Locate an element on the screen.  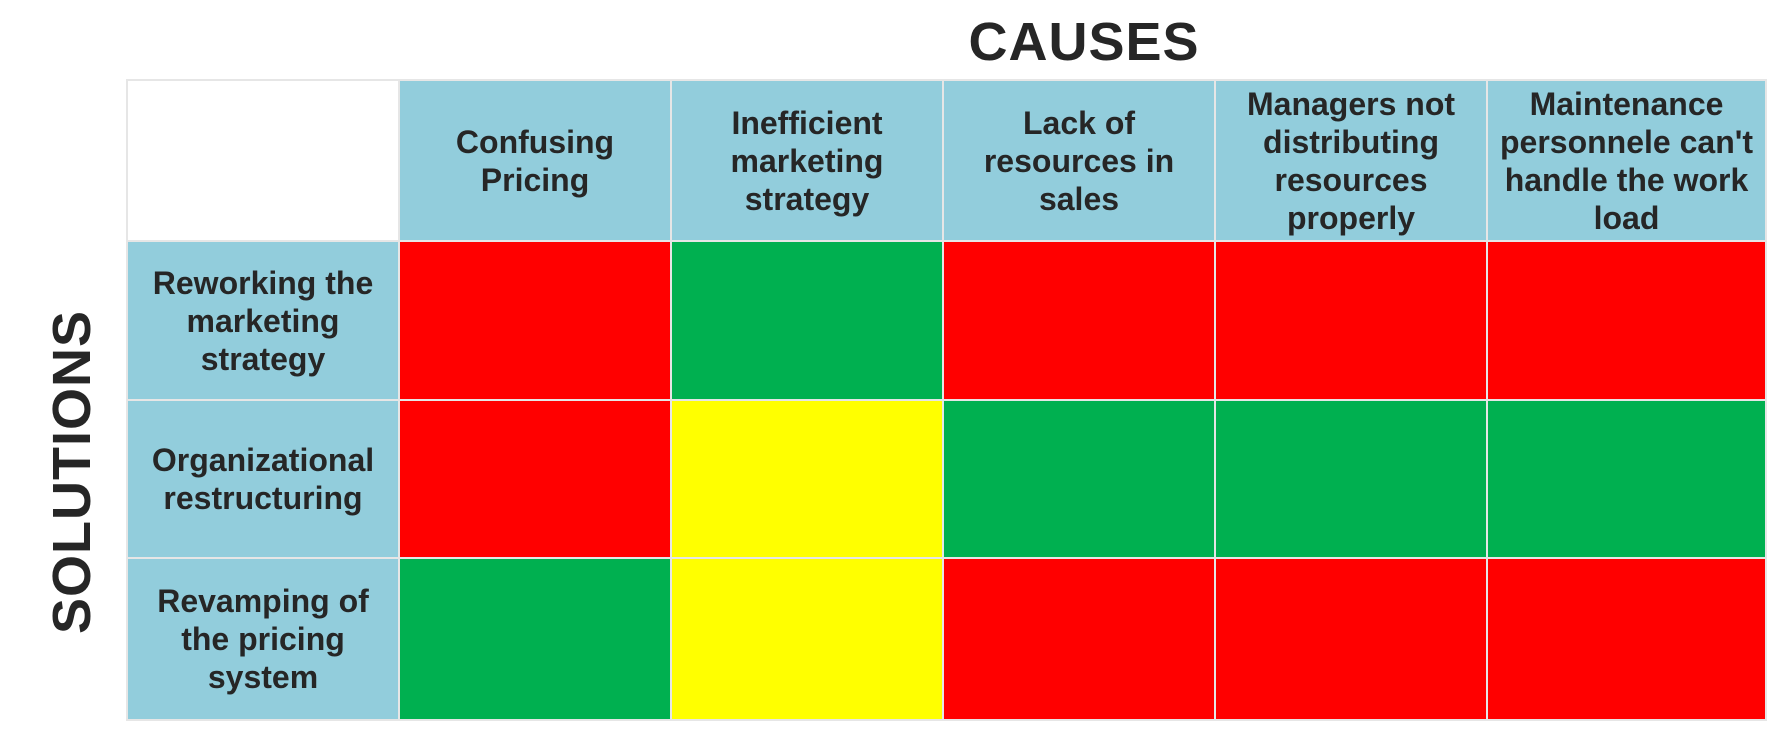
cause-header-3: Lack of resources in sales is located at coordinates (1080, 161).